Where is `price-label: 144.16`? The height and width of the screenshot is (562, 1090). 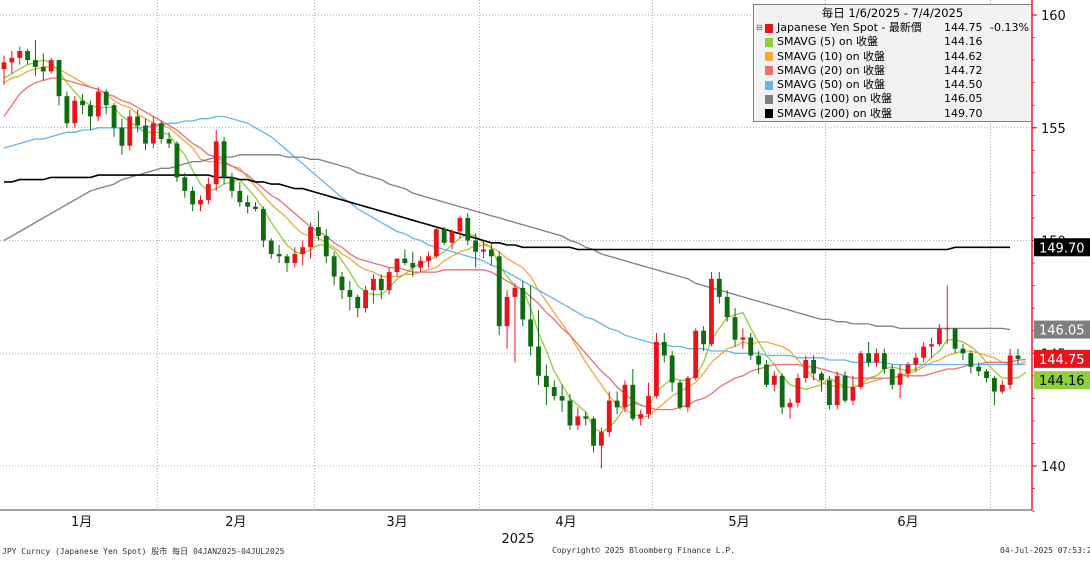 price-label: 144.16 is located at coordinates (1062, 381).